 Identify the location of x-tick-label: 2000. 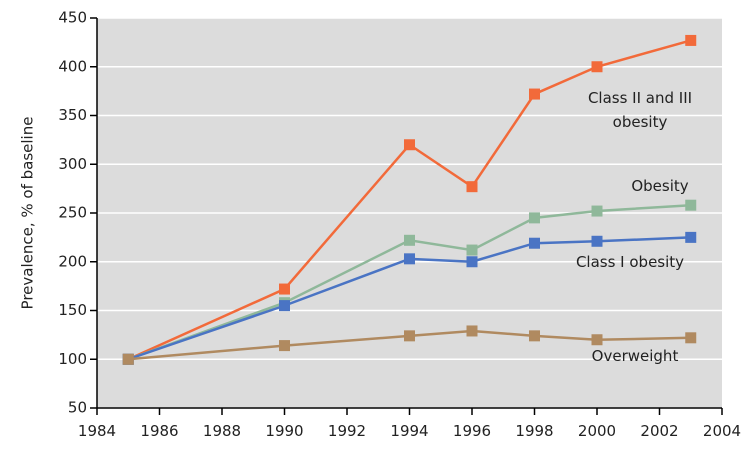
(597, 431).